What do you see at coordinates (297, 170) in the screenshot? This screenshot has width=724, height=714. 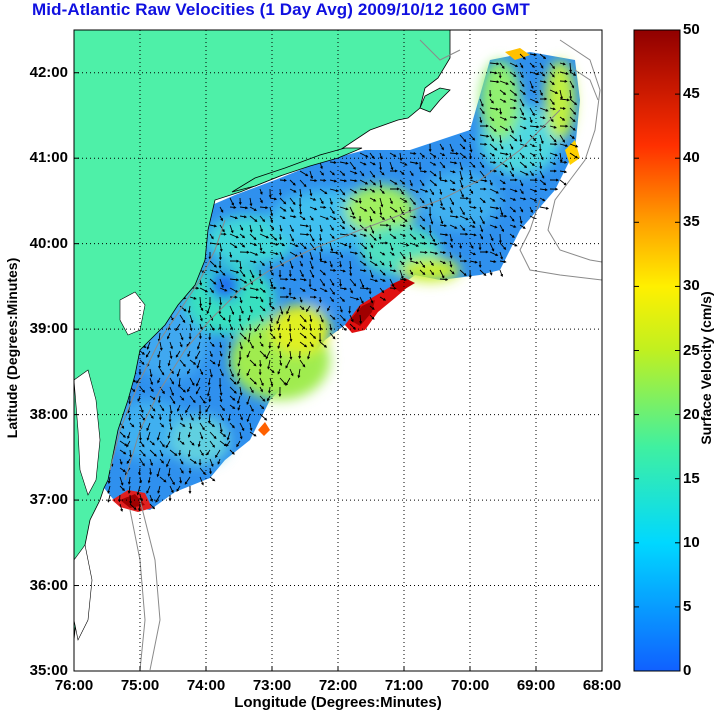 I see `long-island` at bounding box center [297, 170].